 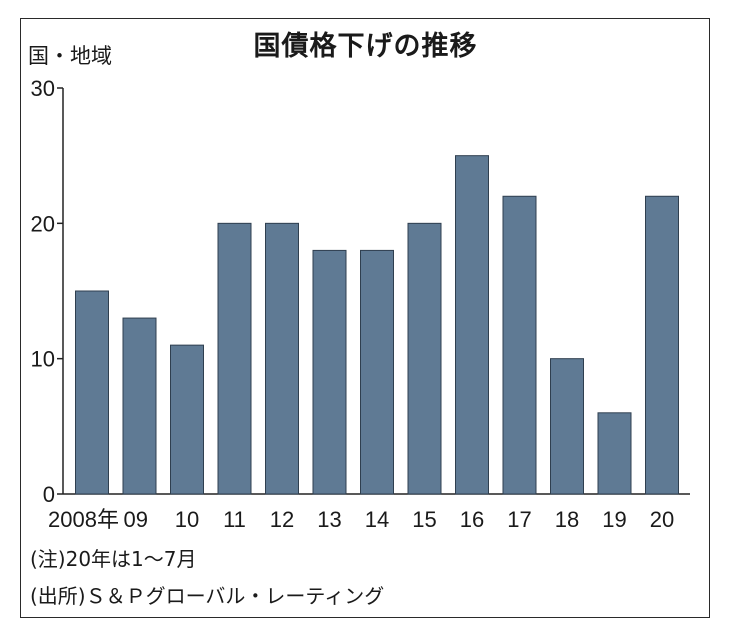 What do you see at coordinates (472, 519) in the screenshot?
I see `x-tick-label: 16` at bounding box center [472, 519].